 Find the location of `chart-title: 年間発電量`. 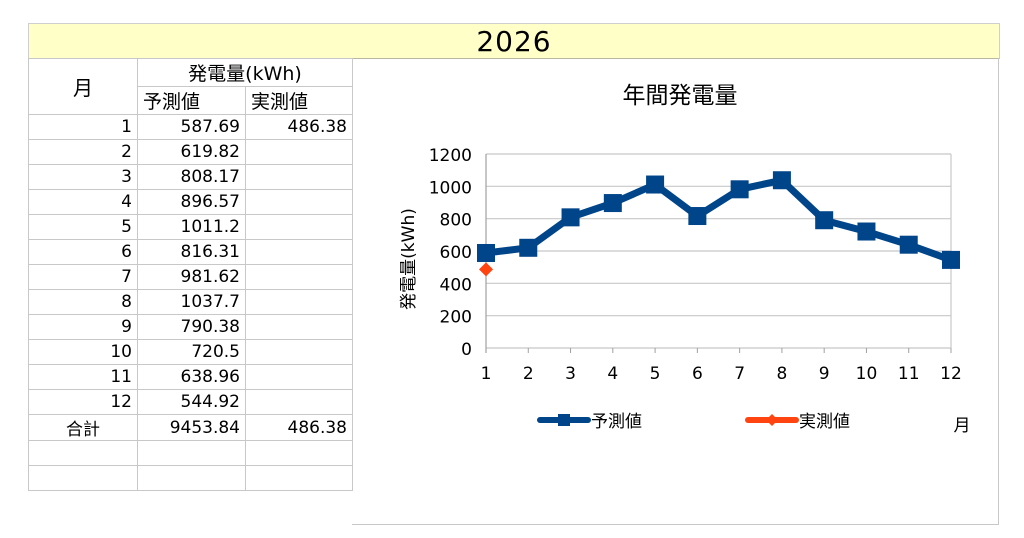

chart-title: 年間発電量 is located at coordinates (680, 96).